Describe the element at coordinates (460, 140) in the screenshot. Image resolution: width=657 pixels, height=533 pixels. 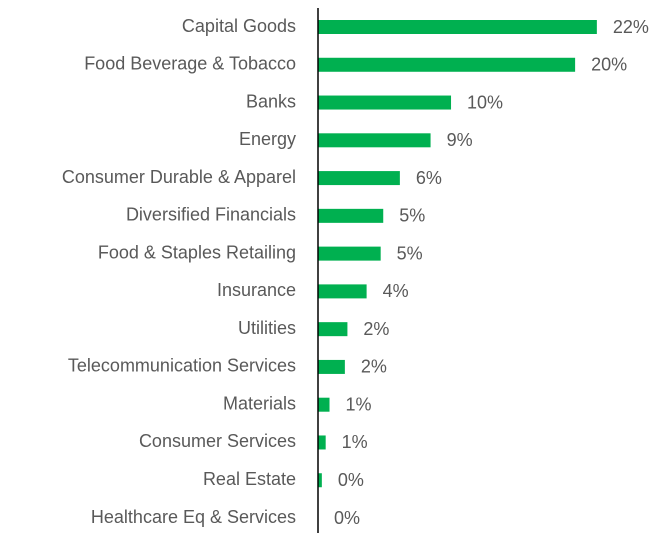
I see `value-label: 9%` at that location.